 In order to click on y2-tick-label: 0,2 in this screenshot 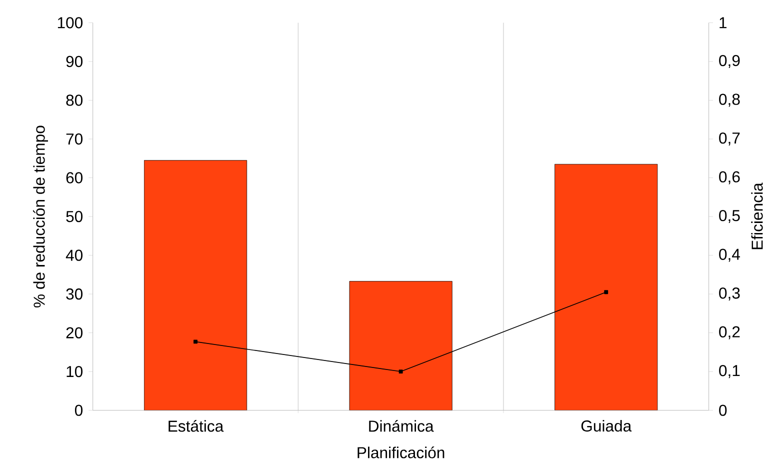, I will do `click(729, 333)`.